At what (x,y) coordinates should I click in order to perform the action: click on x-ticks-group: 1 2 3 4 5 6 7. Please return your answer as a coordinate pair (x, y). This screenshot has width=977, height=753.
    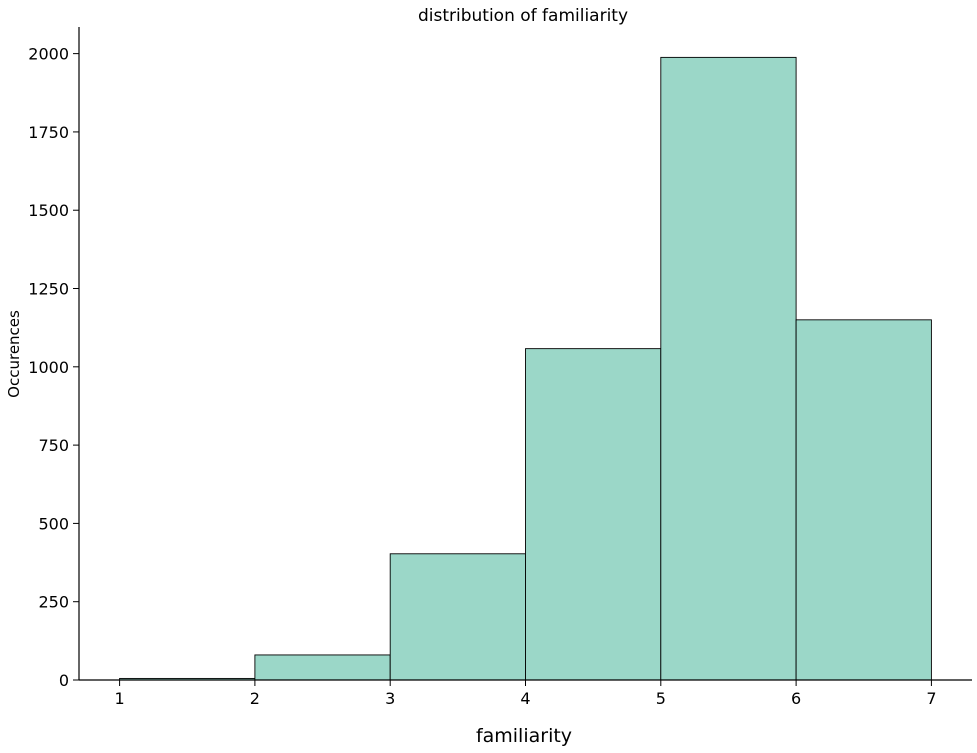
    Looking at the image, I should click on (525, 694).